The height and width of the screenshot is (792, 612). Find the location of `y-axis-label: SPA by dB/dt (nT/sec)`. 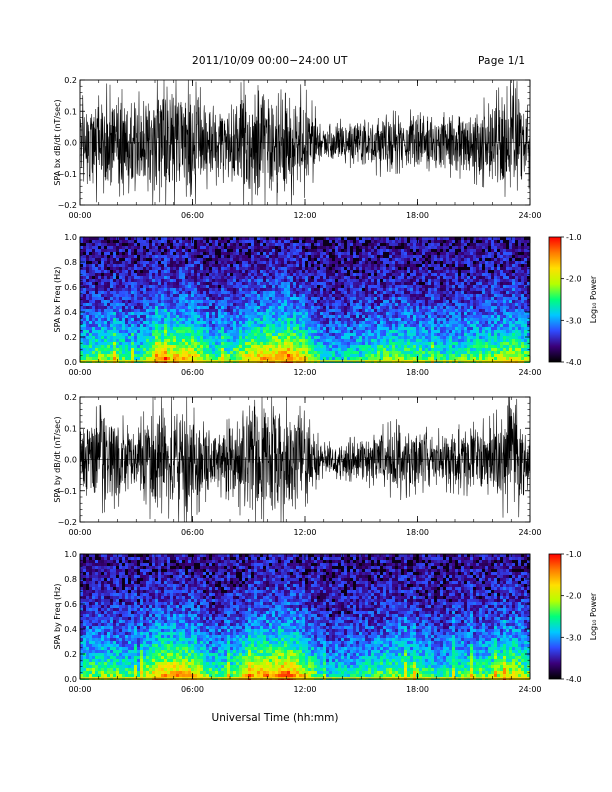

y-axis-label: SPA by dB/dt (nT/sec) is located at coordinates (57, 459).